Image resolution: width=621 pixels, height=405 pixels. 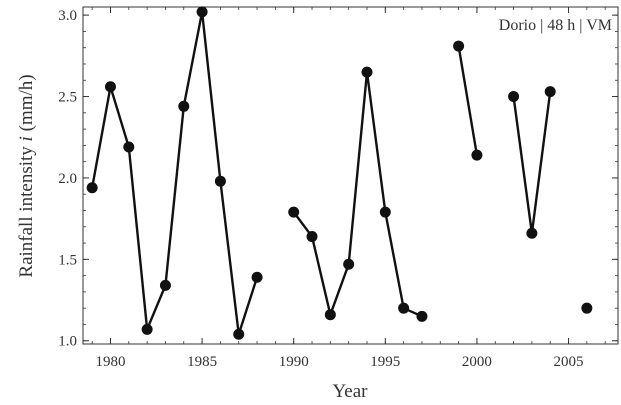 What do you see at coordinates (294, 362) in the screenshot?
I see `x-tick-label: 1990` at bounding box center [294, 362].